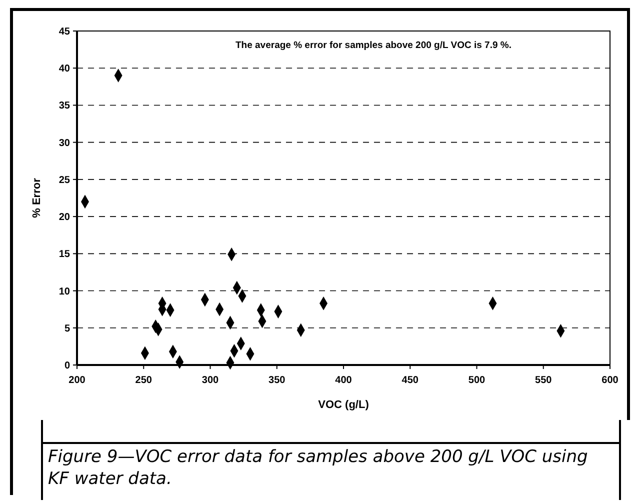  I want to click on y-tick-label: 30, so click(64, 143).